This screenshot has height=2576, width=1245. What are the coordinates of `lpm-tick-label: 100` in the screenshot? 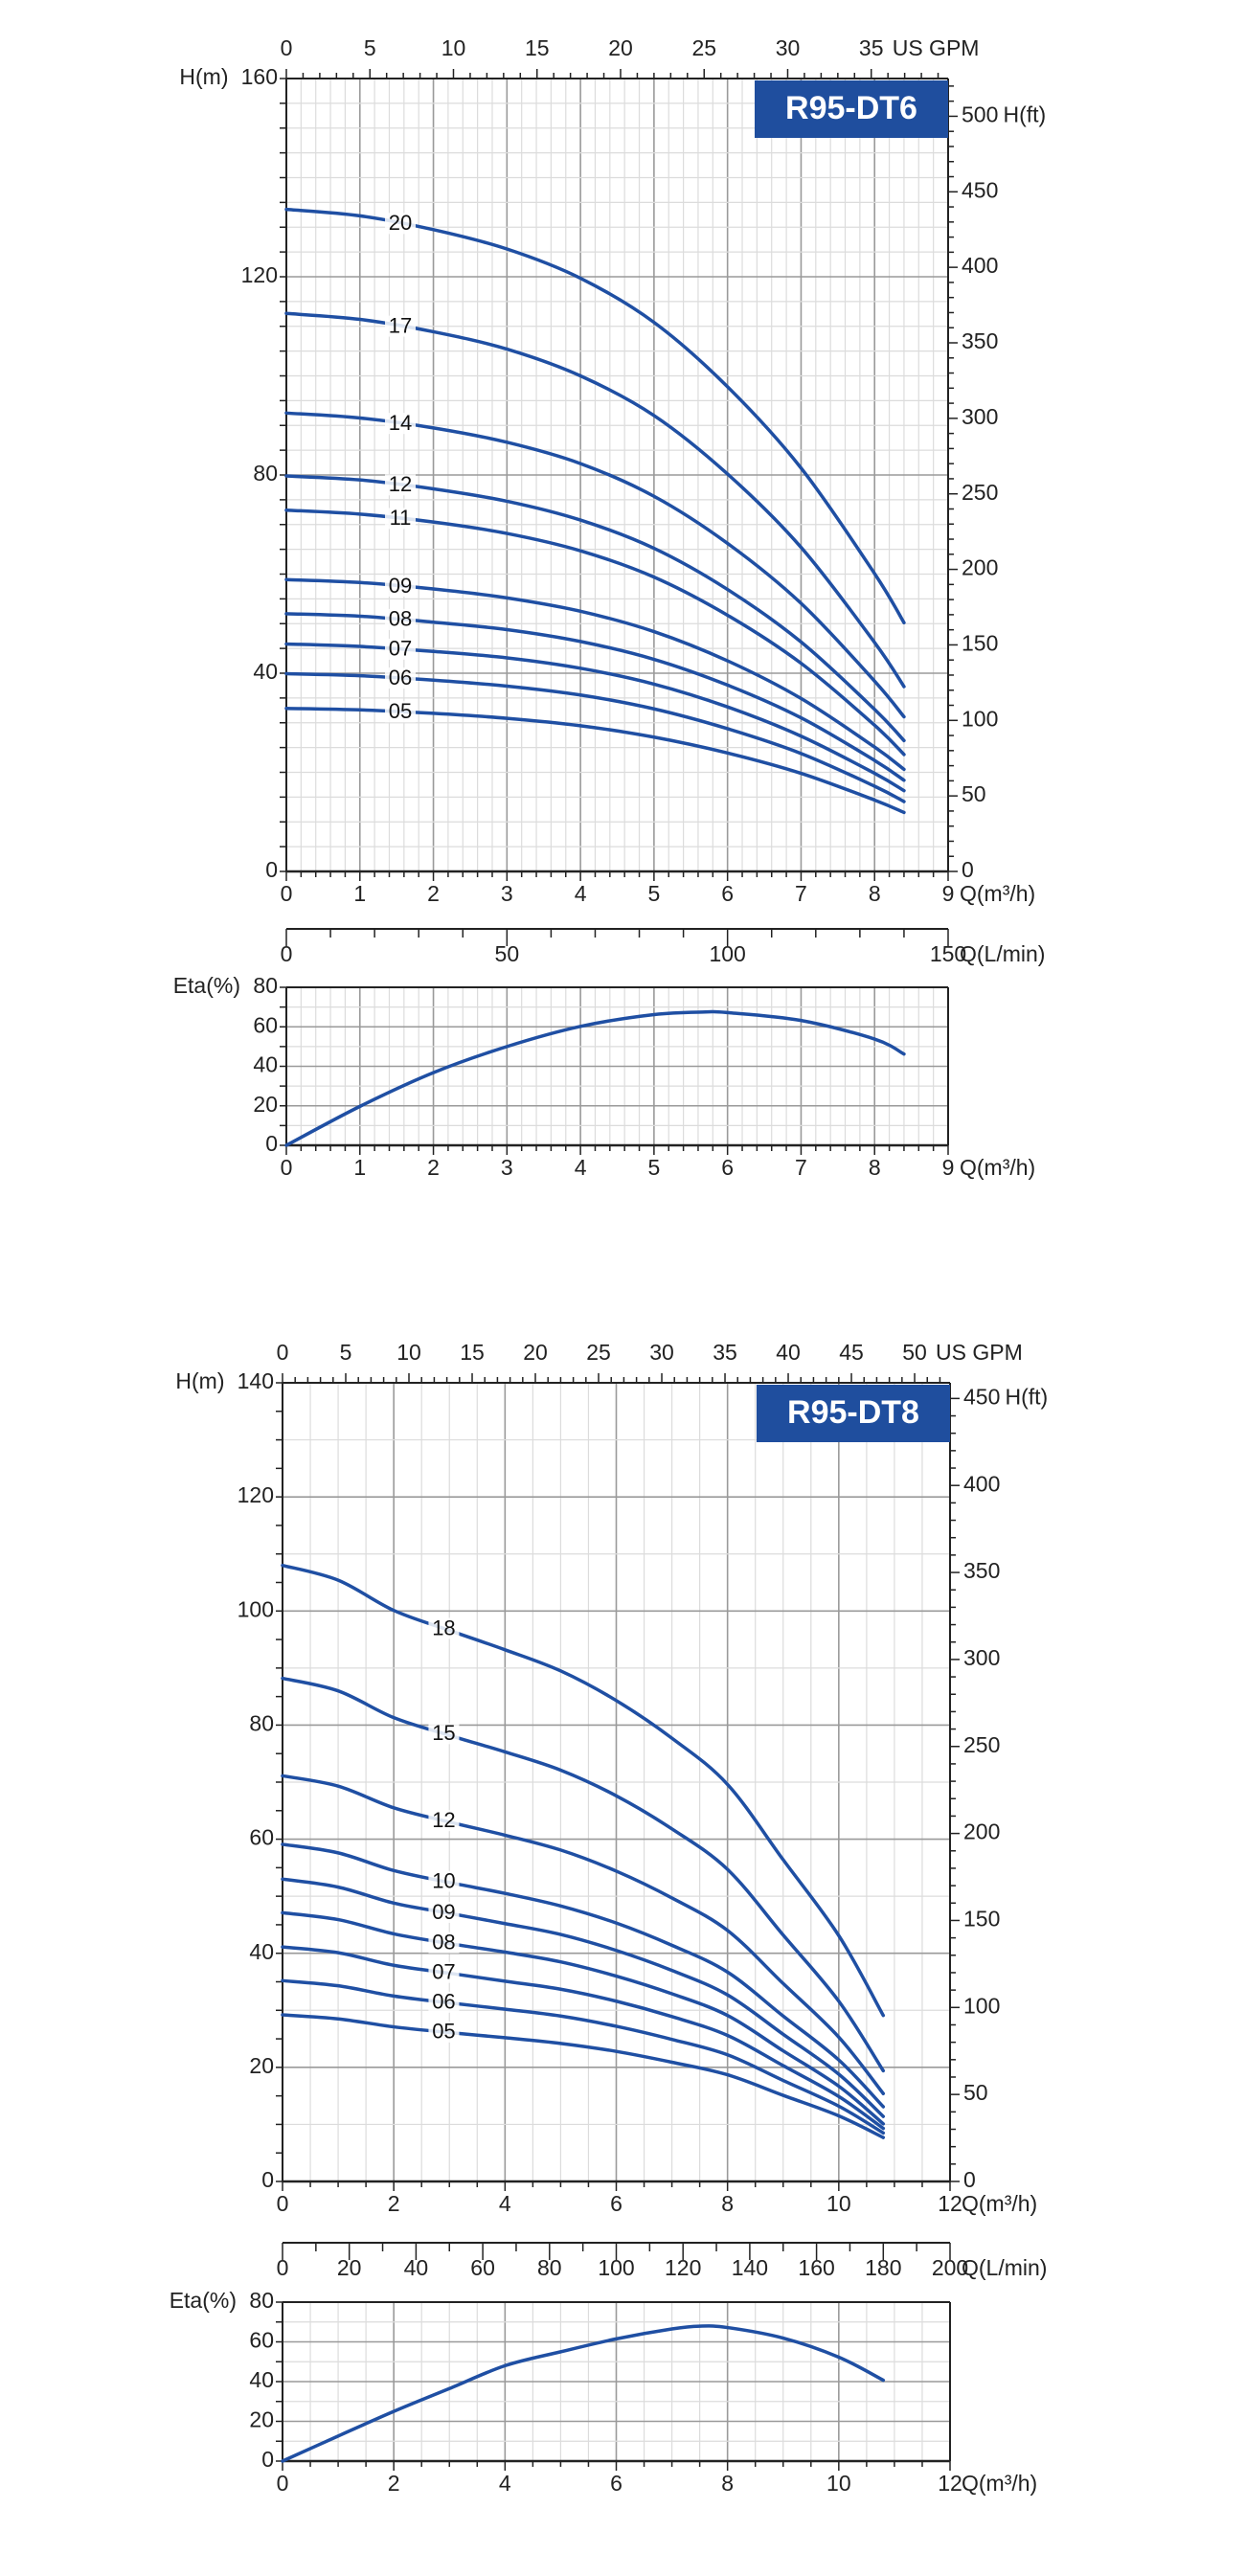 It's located at (616, 2267).